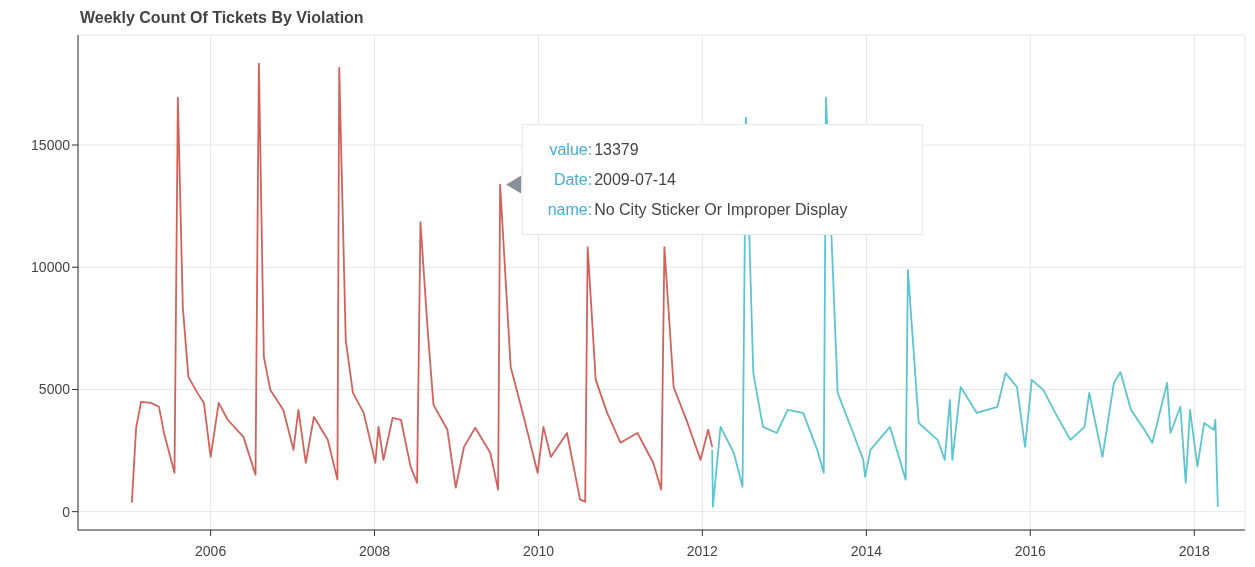  I want to click on tooltip: value:13379 Date:2009-07-14 name:No City Sticker Or Improper Display, so click(714, 180).